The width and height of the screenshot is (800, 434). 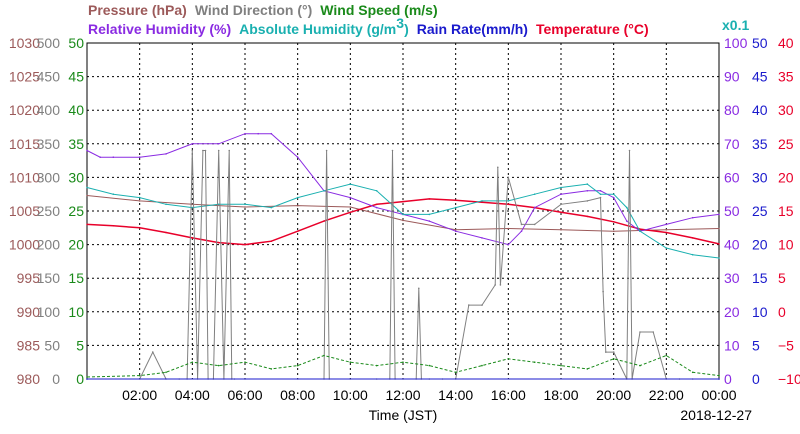 What do you see at coordinates (49, 245) in the screenshot?
I see `y-tick-label: 200` at bounding box center [49, 245].